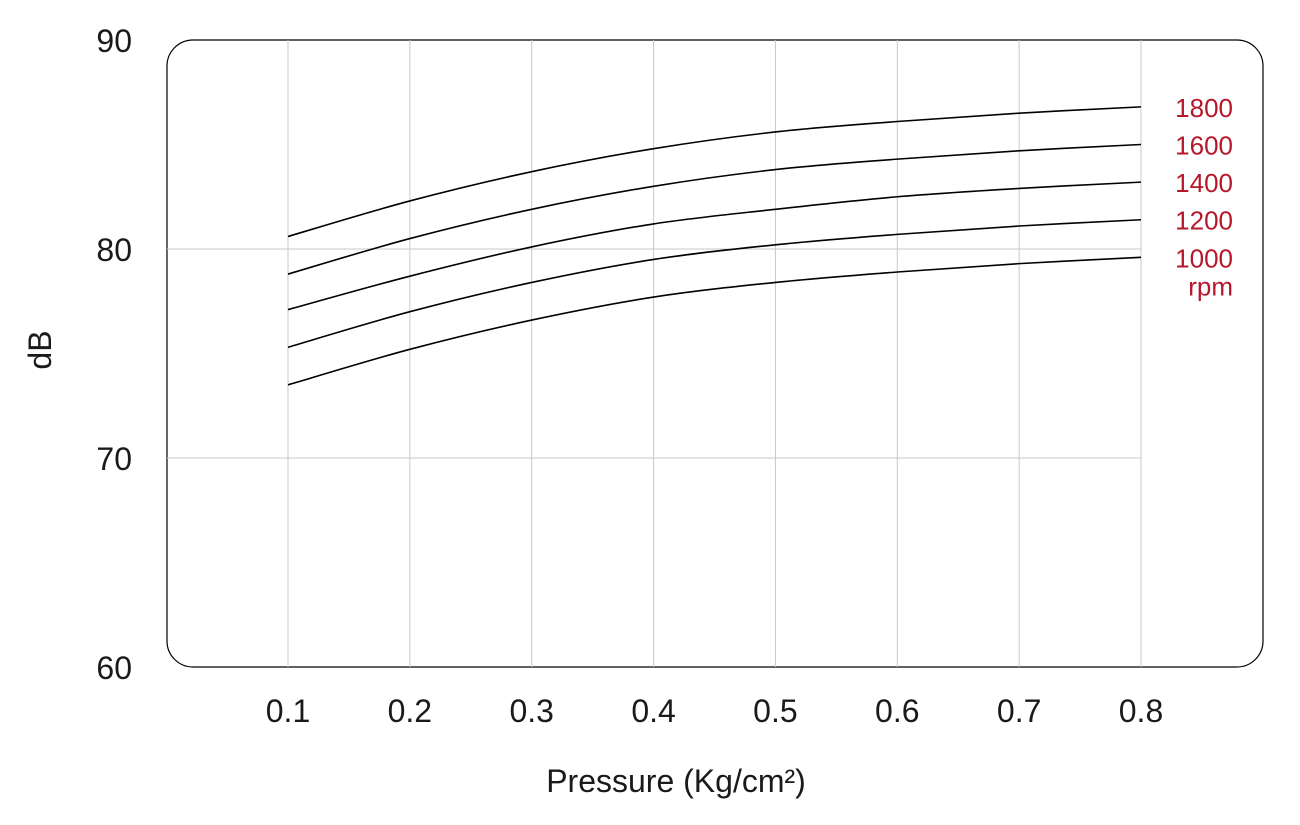  Describe the element at coordinates (410, 711) in the screenshot. I see `x-tick-label: 0.2` at that location.